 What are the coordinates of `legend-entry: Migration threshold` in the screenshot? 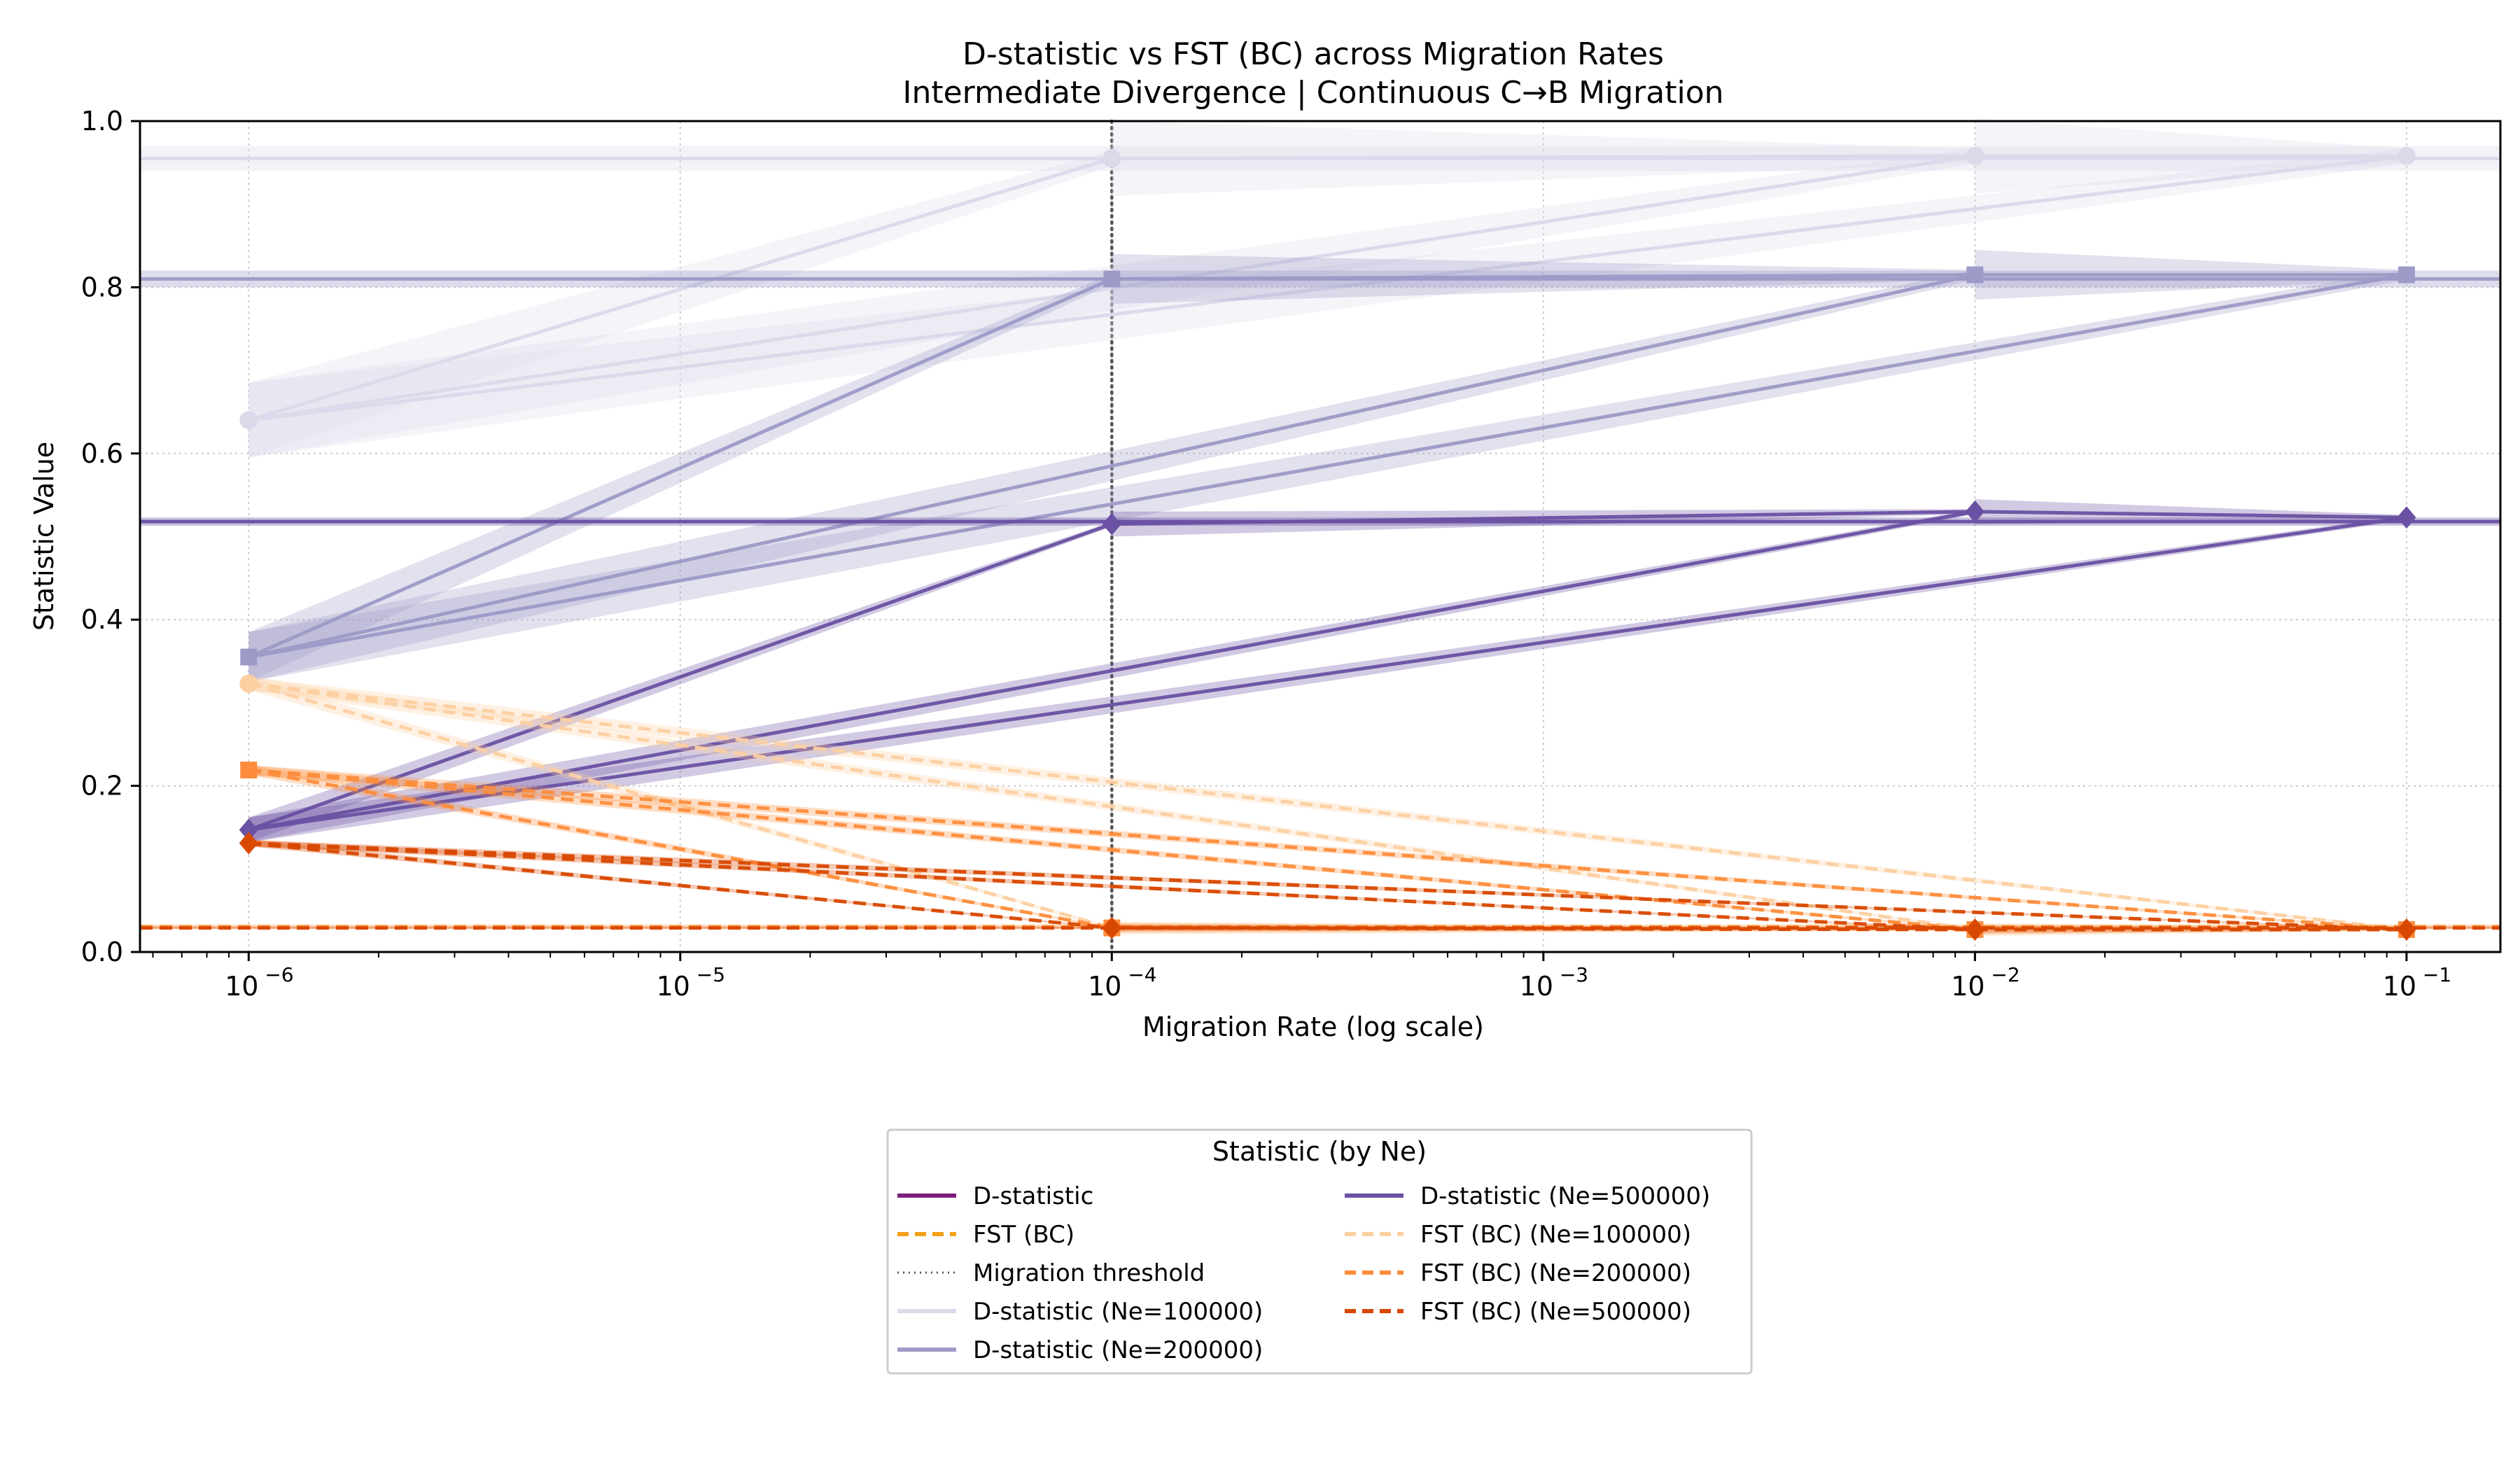 It's located at (1051, 1273).